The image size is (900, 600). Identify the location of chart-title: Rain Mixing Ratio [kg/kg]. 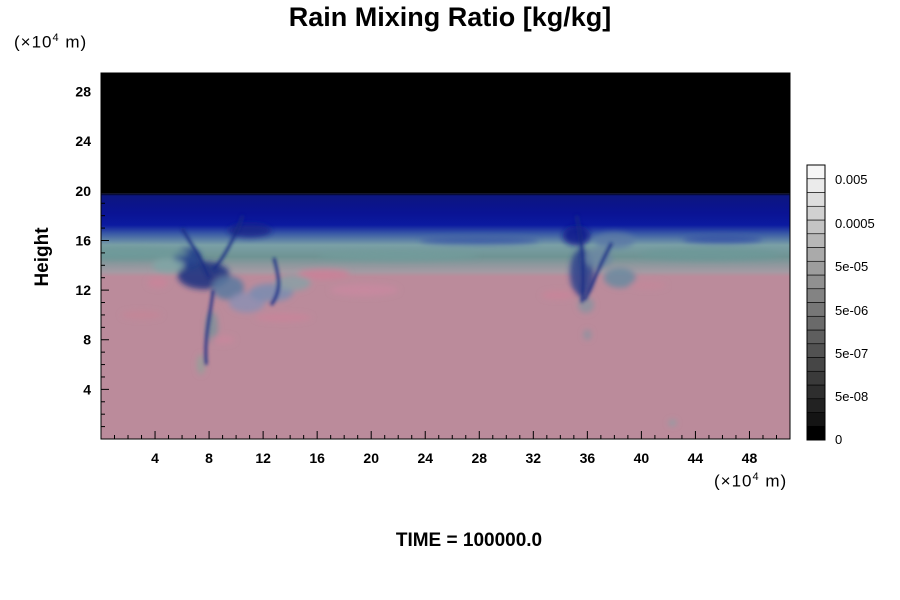
(450, 17).